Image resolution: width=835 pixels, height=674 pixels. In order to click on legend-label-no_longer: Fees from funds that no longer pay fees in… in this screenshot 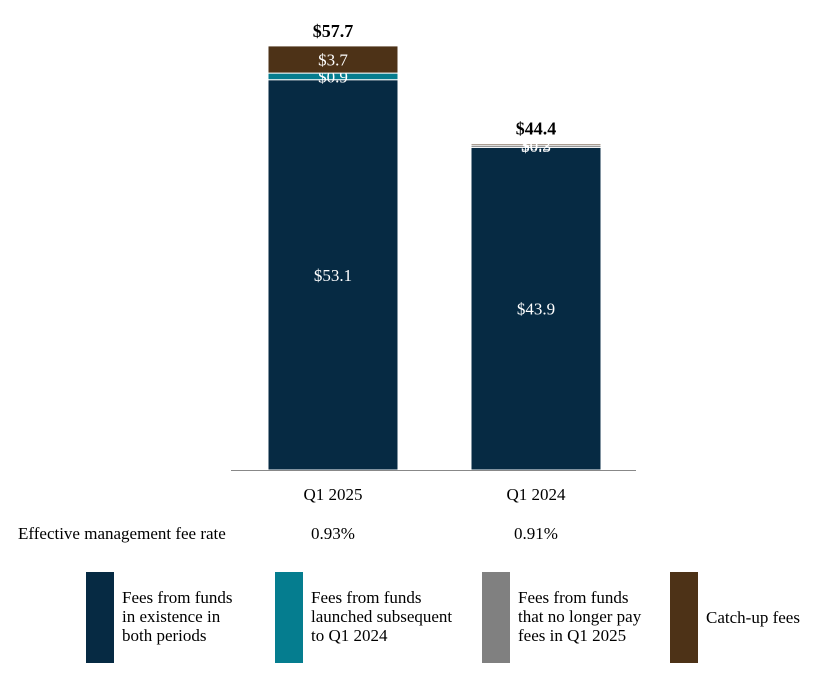, I will do `click(579, 616)`.